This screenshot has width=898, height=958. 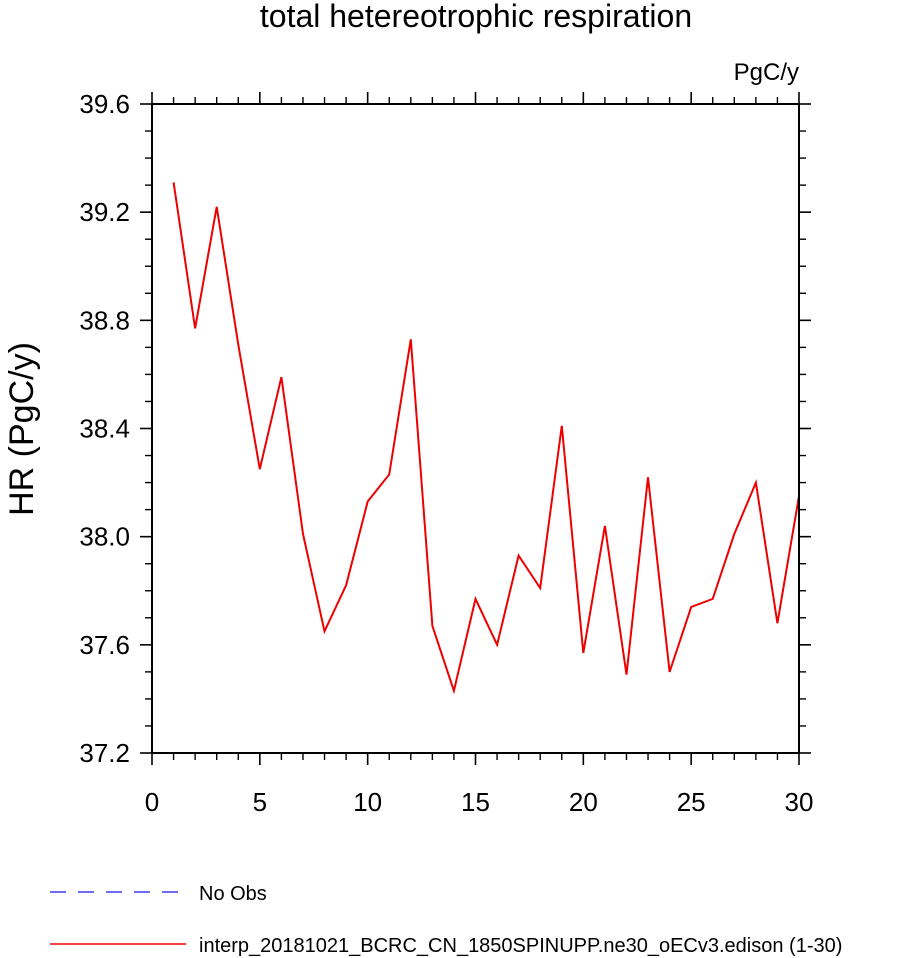 What do you see at coordinates (799, 802) in the screenshot?
I see `x-tick-label: 30` at bounding box center [799, 802].